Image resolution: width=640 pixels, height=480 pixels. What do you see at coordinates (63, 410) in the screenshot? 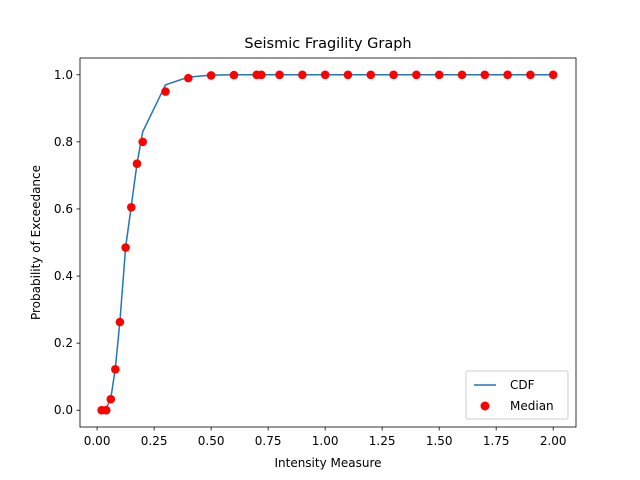
I see `y-tick-label: 0.0` at bounding box center [63, 410].